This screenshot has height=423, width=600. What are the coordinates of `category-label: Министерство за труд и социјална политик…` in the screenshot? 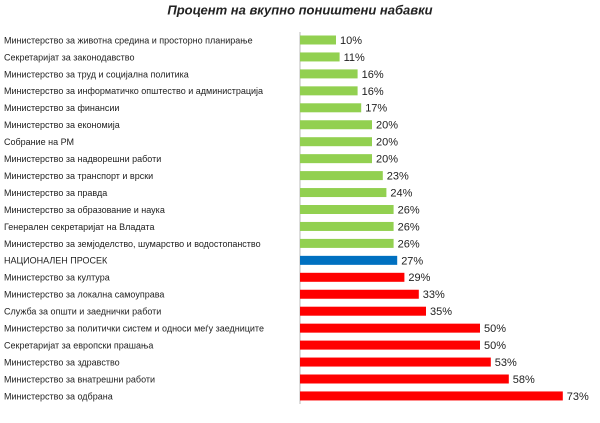 It's located at (96, 74).